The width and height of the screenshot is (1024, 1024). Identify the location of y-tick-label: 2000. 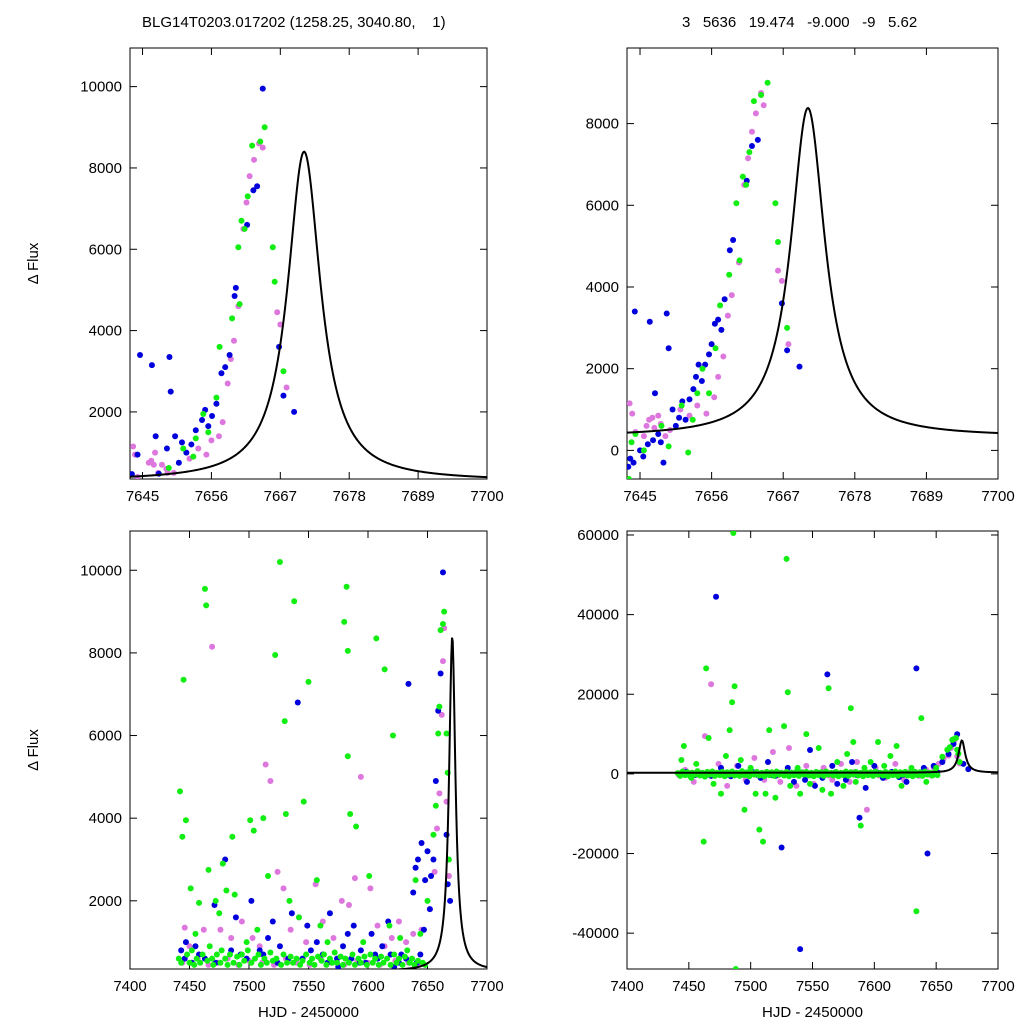
(602, 369).